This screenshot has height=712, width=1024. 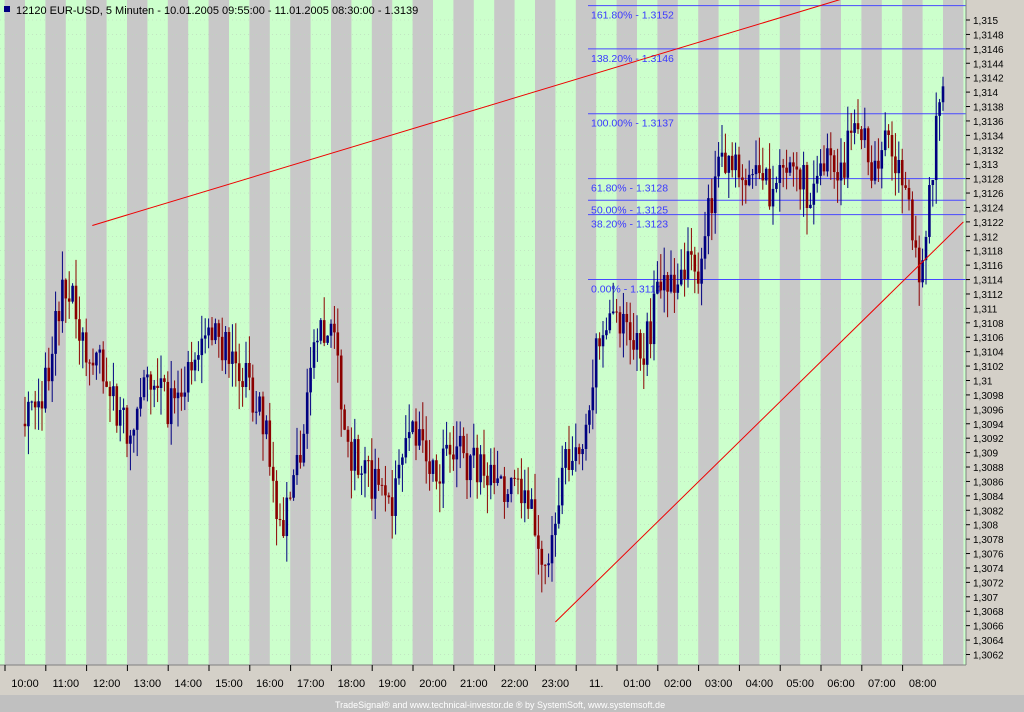 What do you see at coordinates (988, 439) in the screenshot?
I see `price-tick-label: 1,3092` at bounding box center [988, 439].